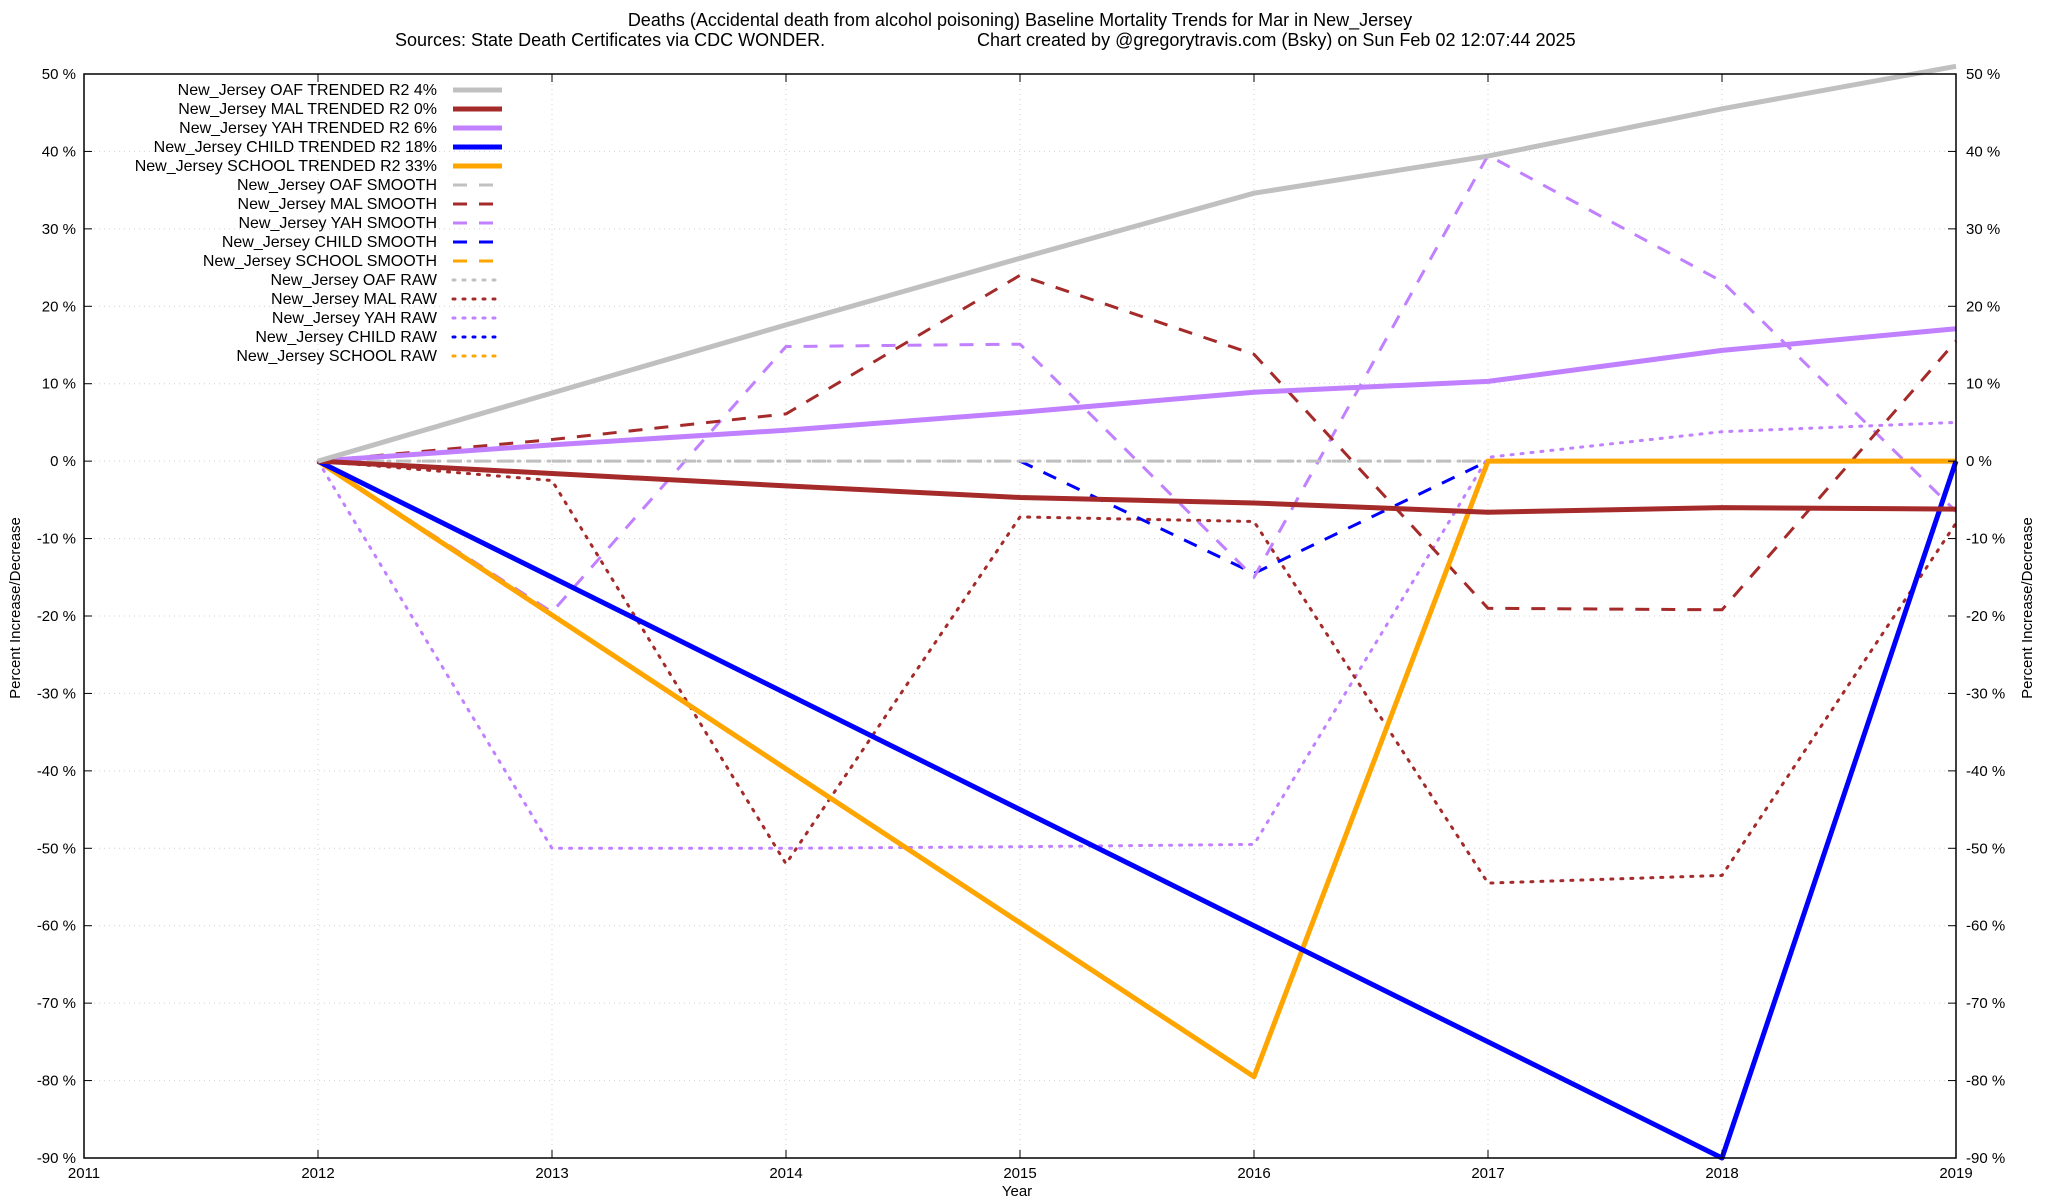 The width and height of the screenshot is (2048, 1200). What do you see at coordinates (1985, 539) in the screenshot?
I see `y-tick-label-right: -10 %` at bounding box center [1985, 539].